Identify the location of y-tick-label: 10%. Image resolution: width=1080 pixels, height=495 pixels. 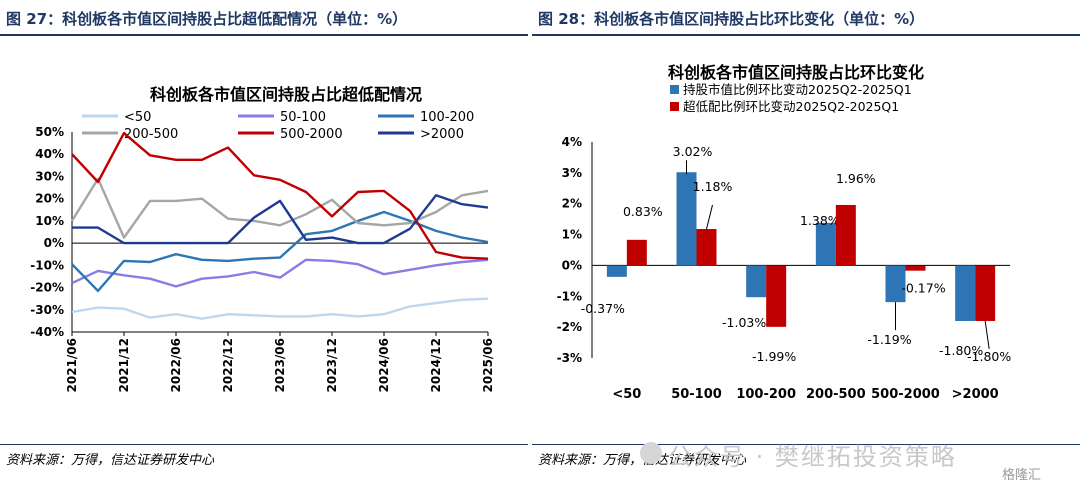
(49, 221).